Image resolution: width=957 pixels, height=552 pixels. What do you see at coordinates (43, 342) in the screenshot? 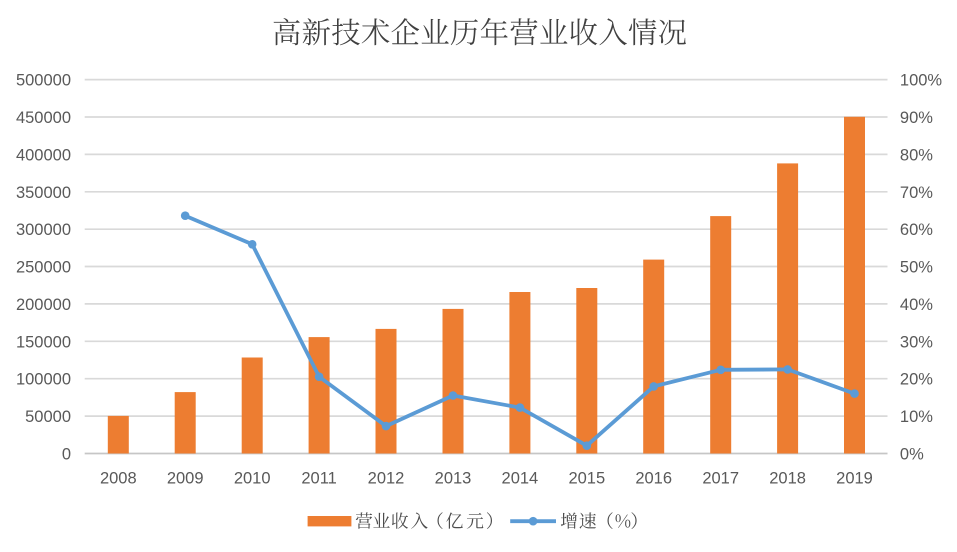
I see `svg-text: 150000` at bounding box center [43, 342].